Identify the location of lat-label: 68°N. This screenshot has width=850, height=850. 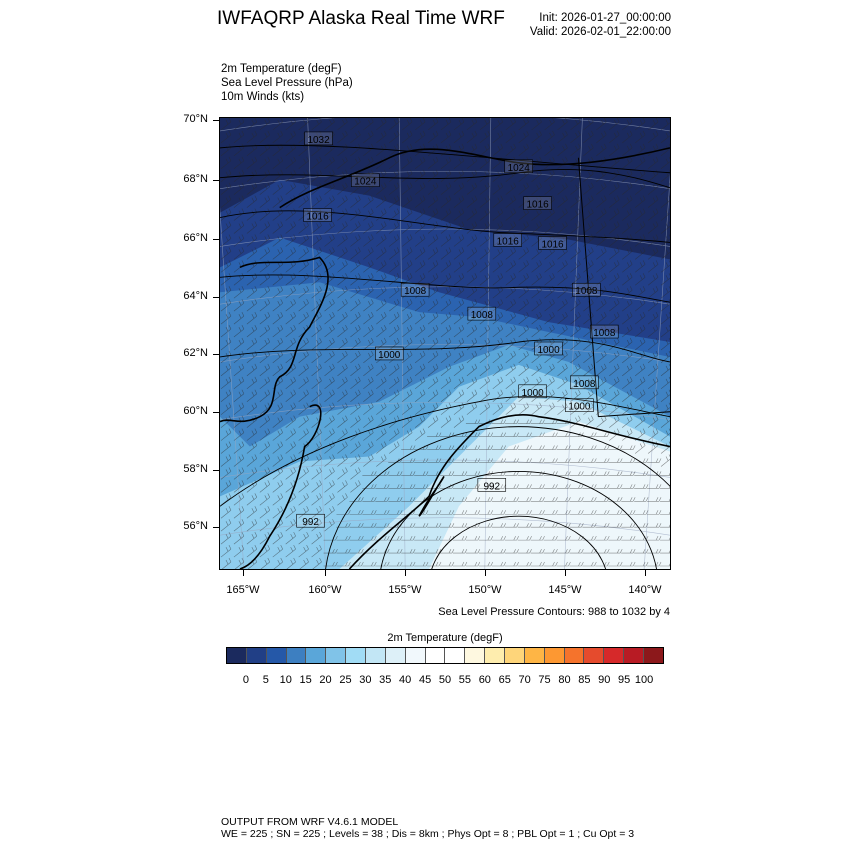
(195, 179).